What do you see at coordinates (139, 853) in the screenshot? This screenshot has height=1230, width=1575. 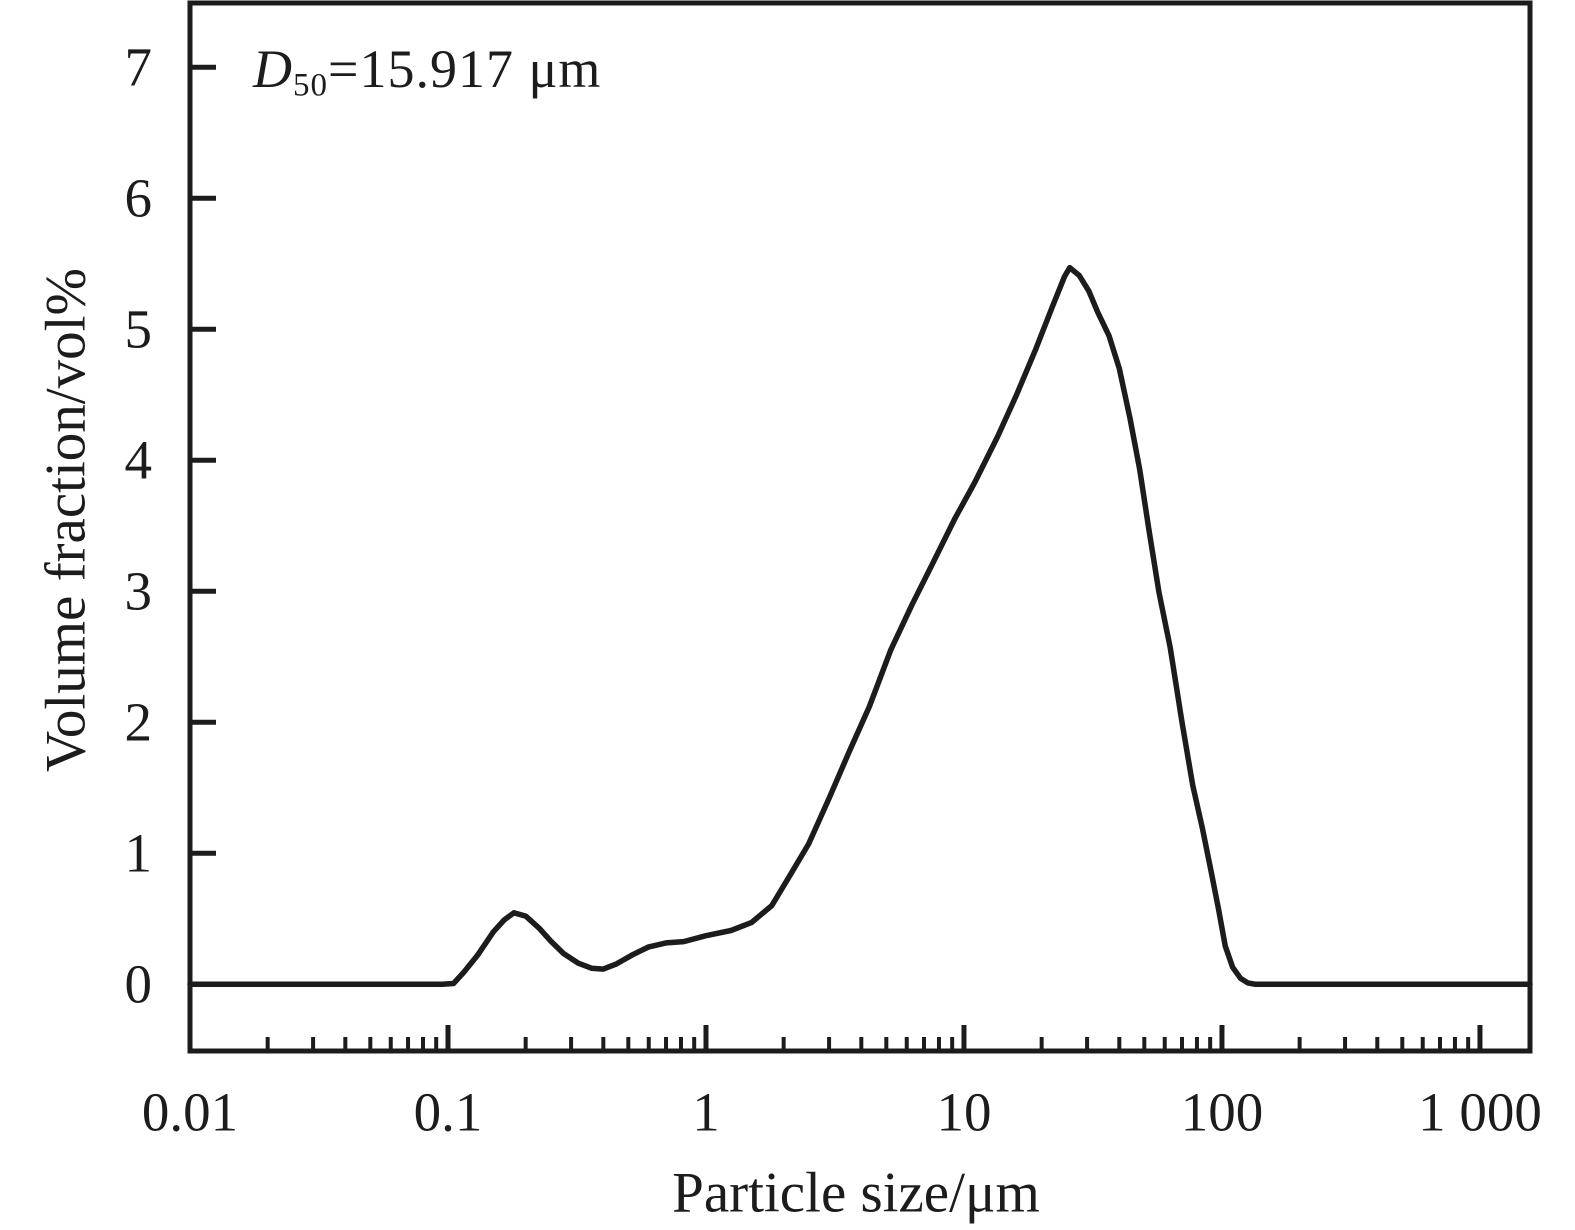 I see `y-tick-label: 1` at bounding box center [139, 853].